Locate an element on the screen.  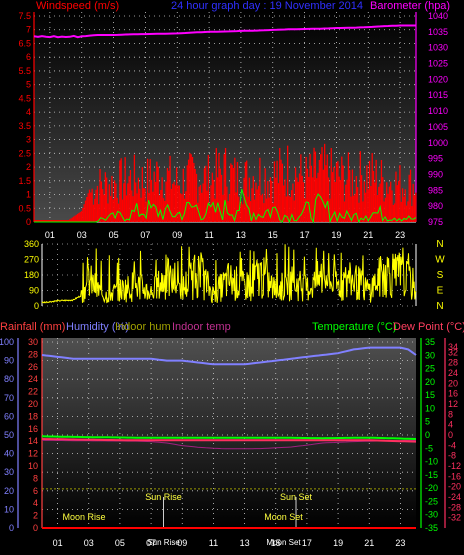
barometer-tick-label: 990 is located at coordinates (435, 174).